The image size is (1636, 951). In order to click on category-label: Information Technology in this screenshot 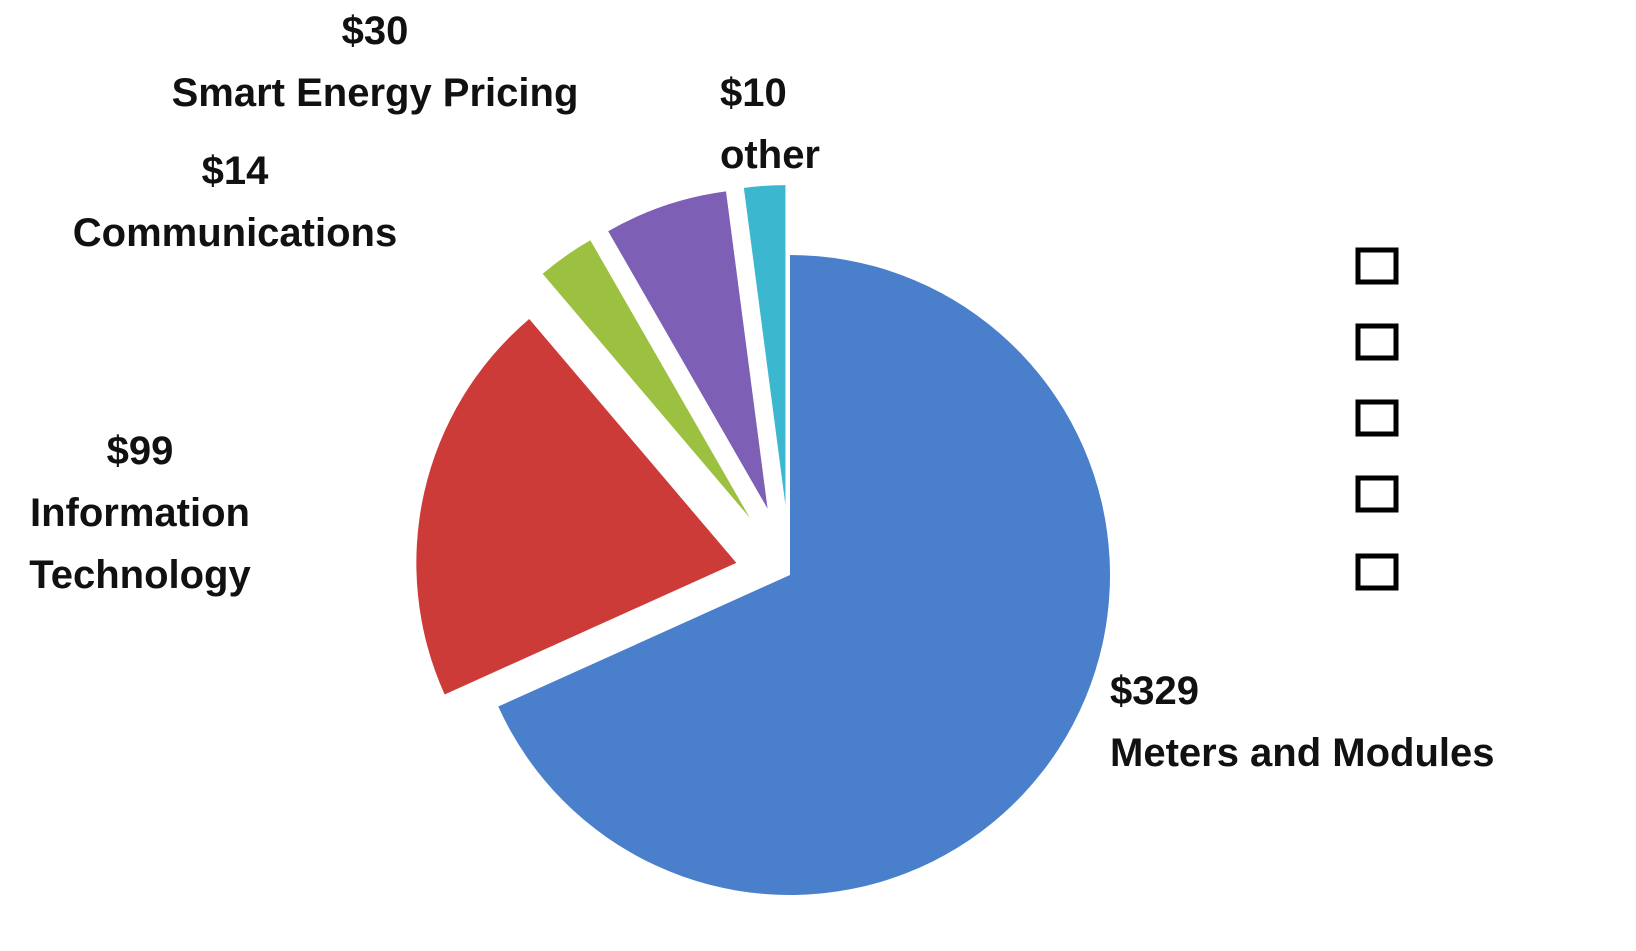, I will do `click(140, 544)`.